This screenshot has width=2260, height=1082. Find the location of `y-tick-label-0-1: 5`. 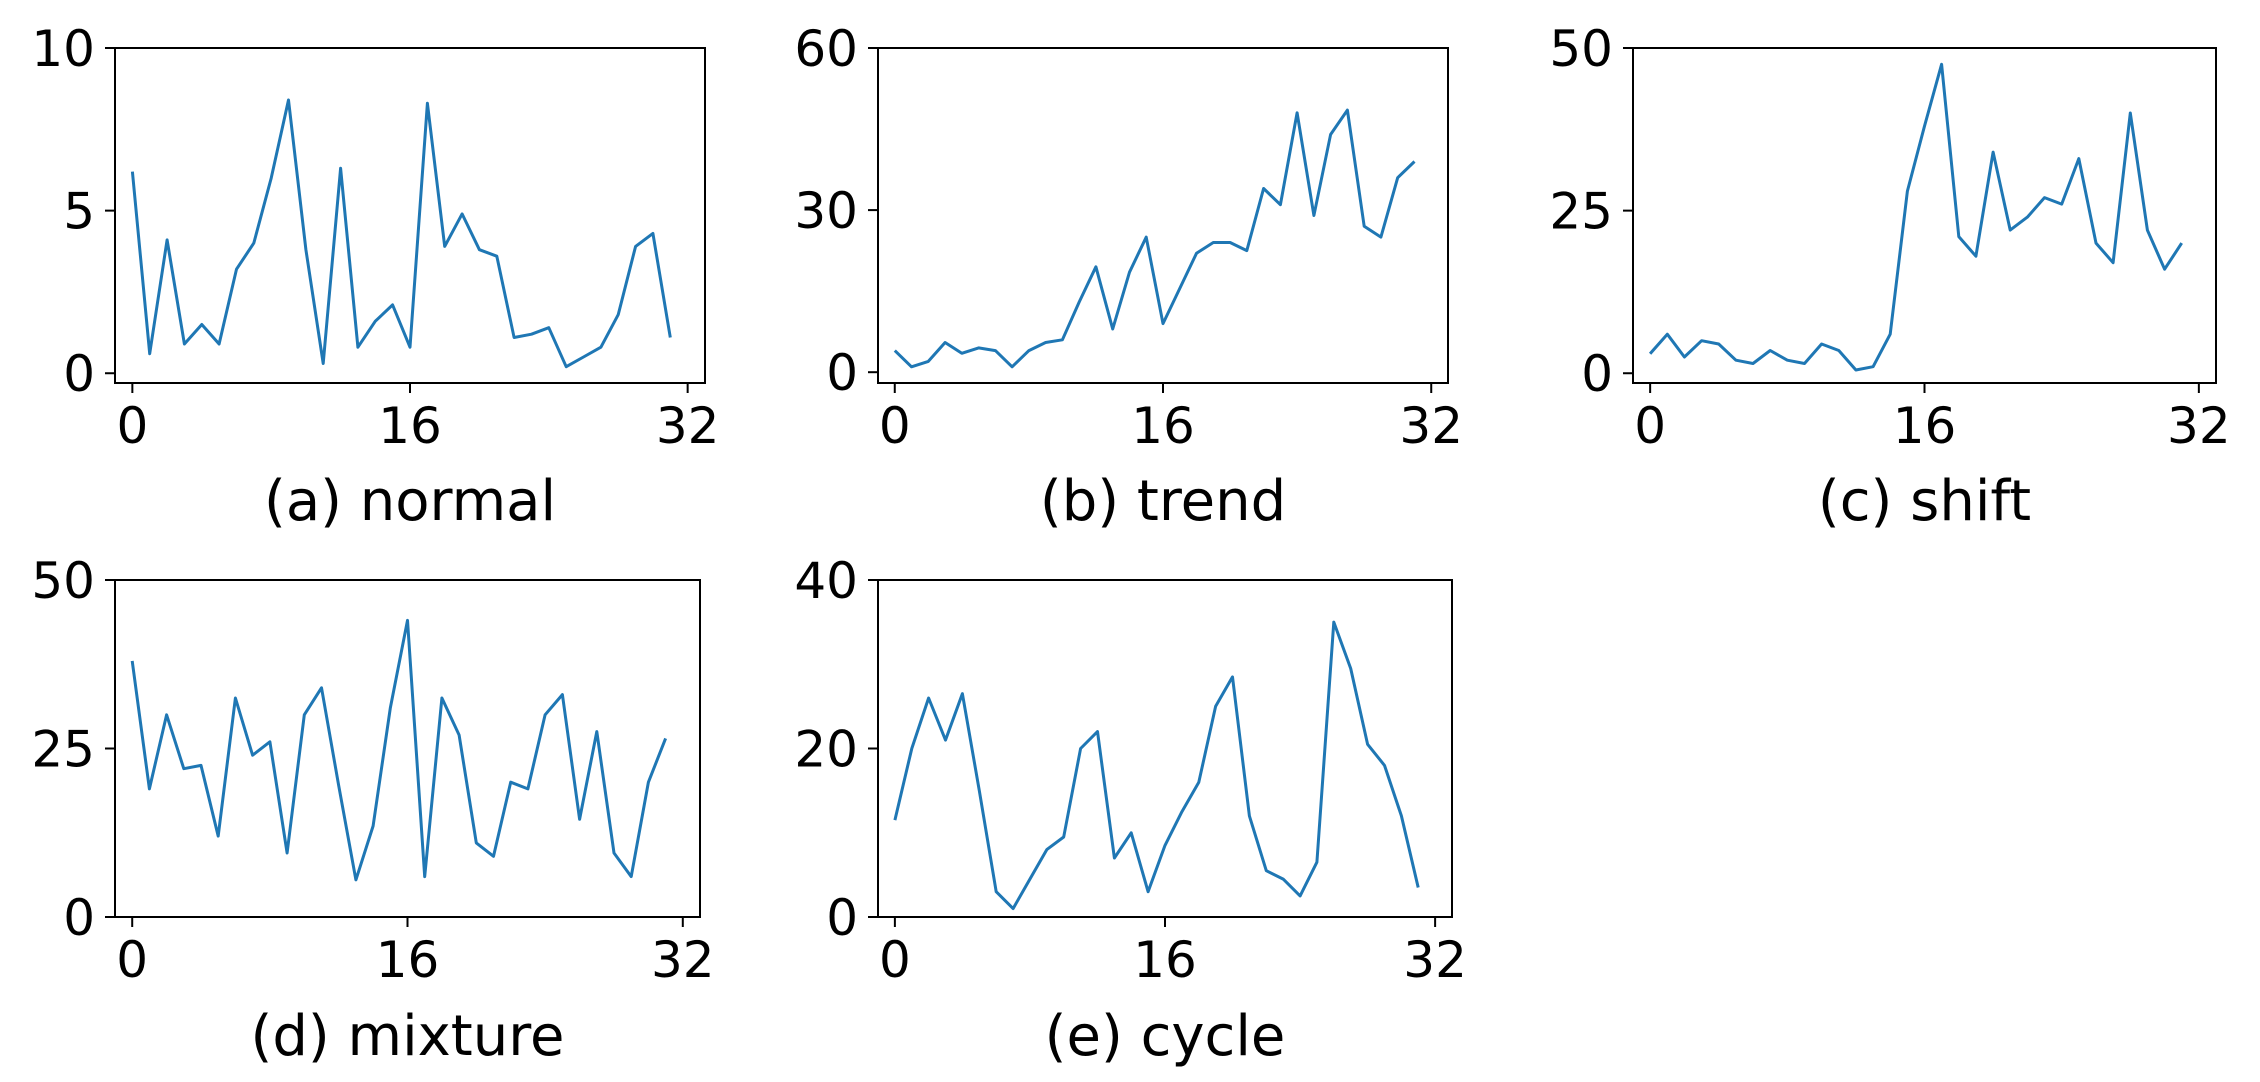

y-tick-label-0-1: 5 is located at coordinates (79, 212).